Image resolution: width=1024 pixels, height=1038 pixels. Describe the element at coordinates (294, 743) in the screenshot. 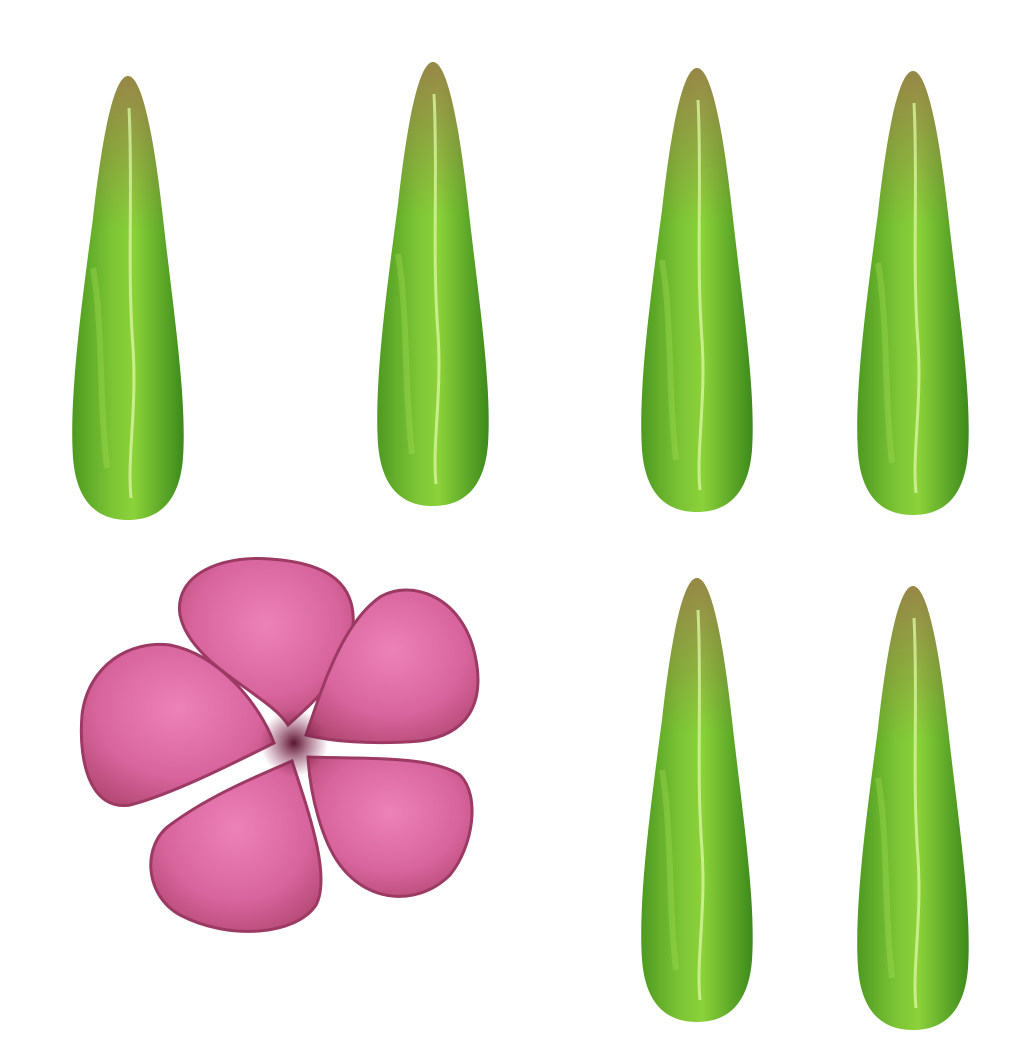

I see `flower-center` at that location.